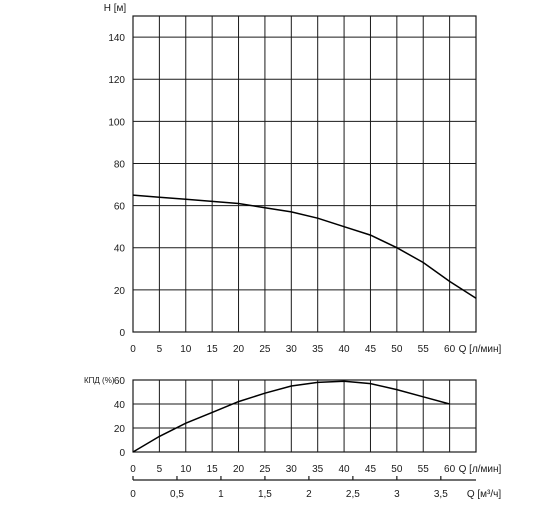  I want to click on eff-x-tick-label: 10, so click(186, 469).